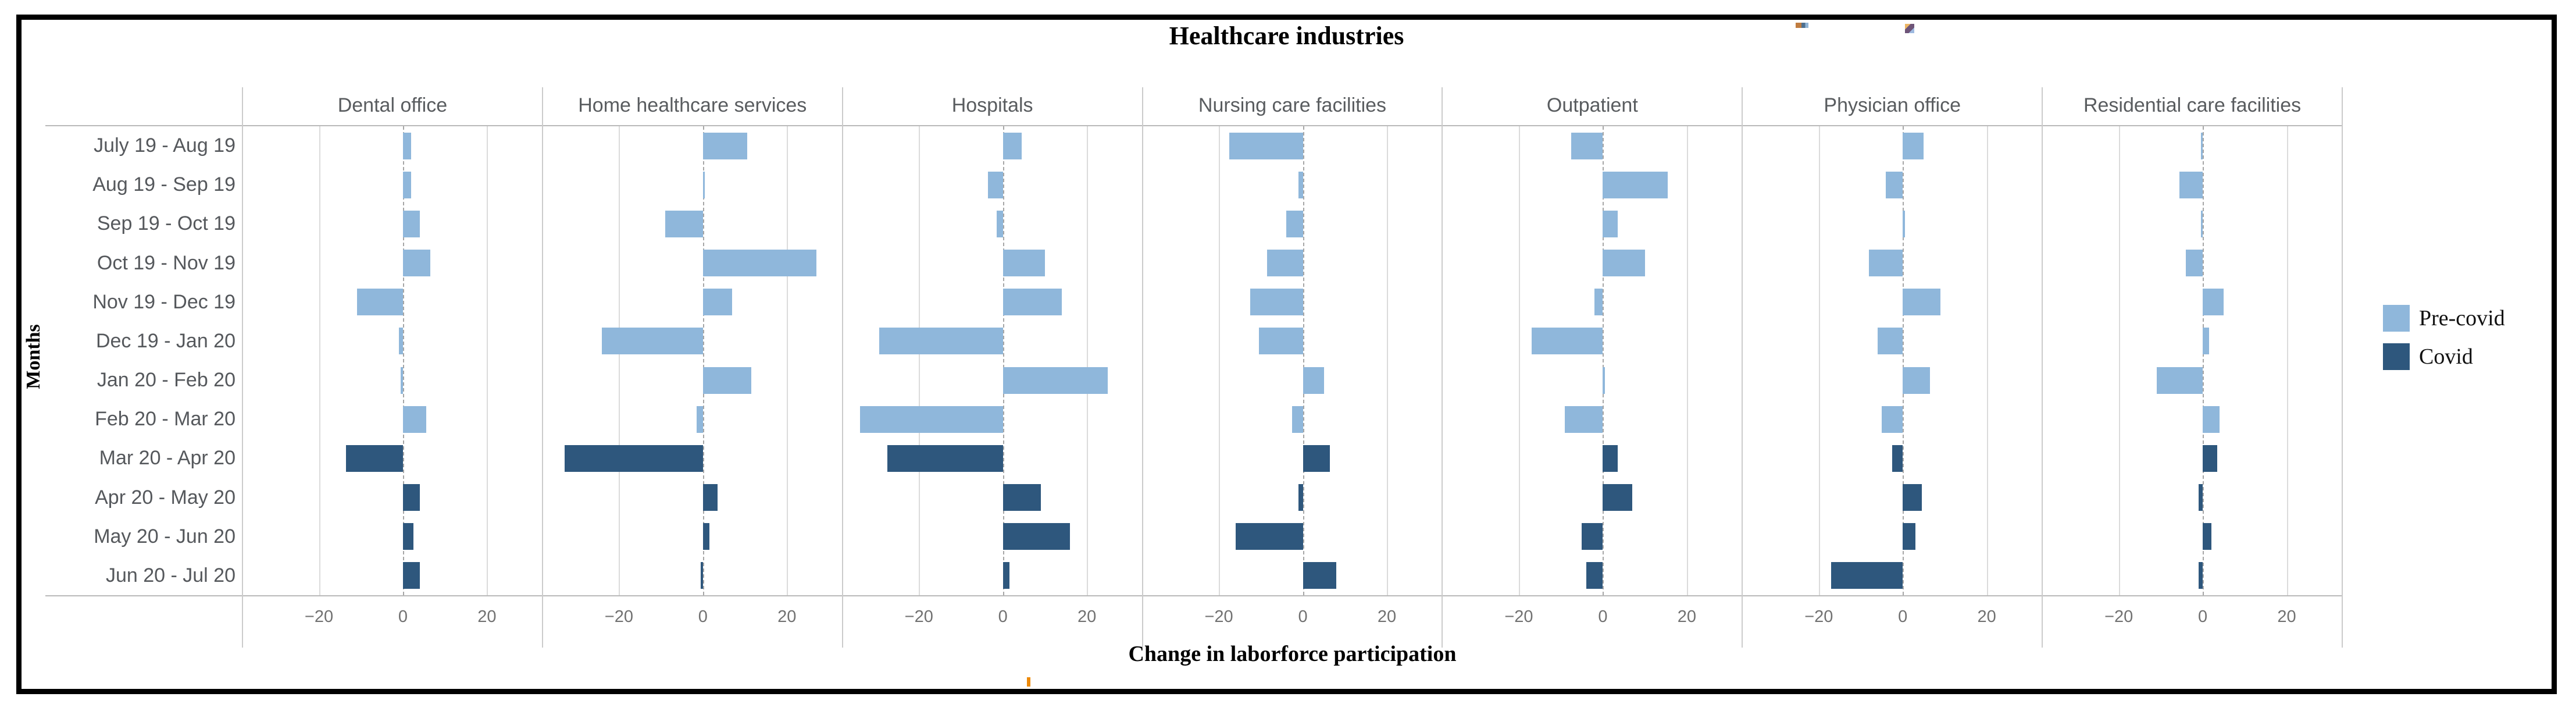  What do you see at coordinates (164, 301) in the screenshot?
I see `month-label: Nov 19 - Dec 19` at bounding box center [164, 301].